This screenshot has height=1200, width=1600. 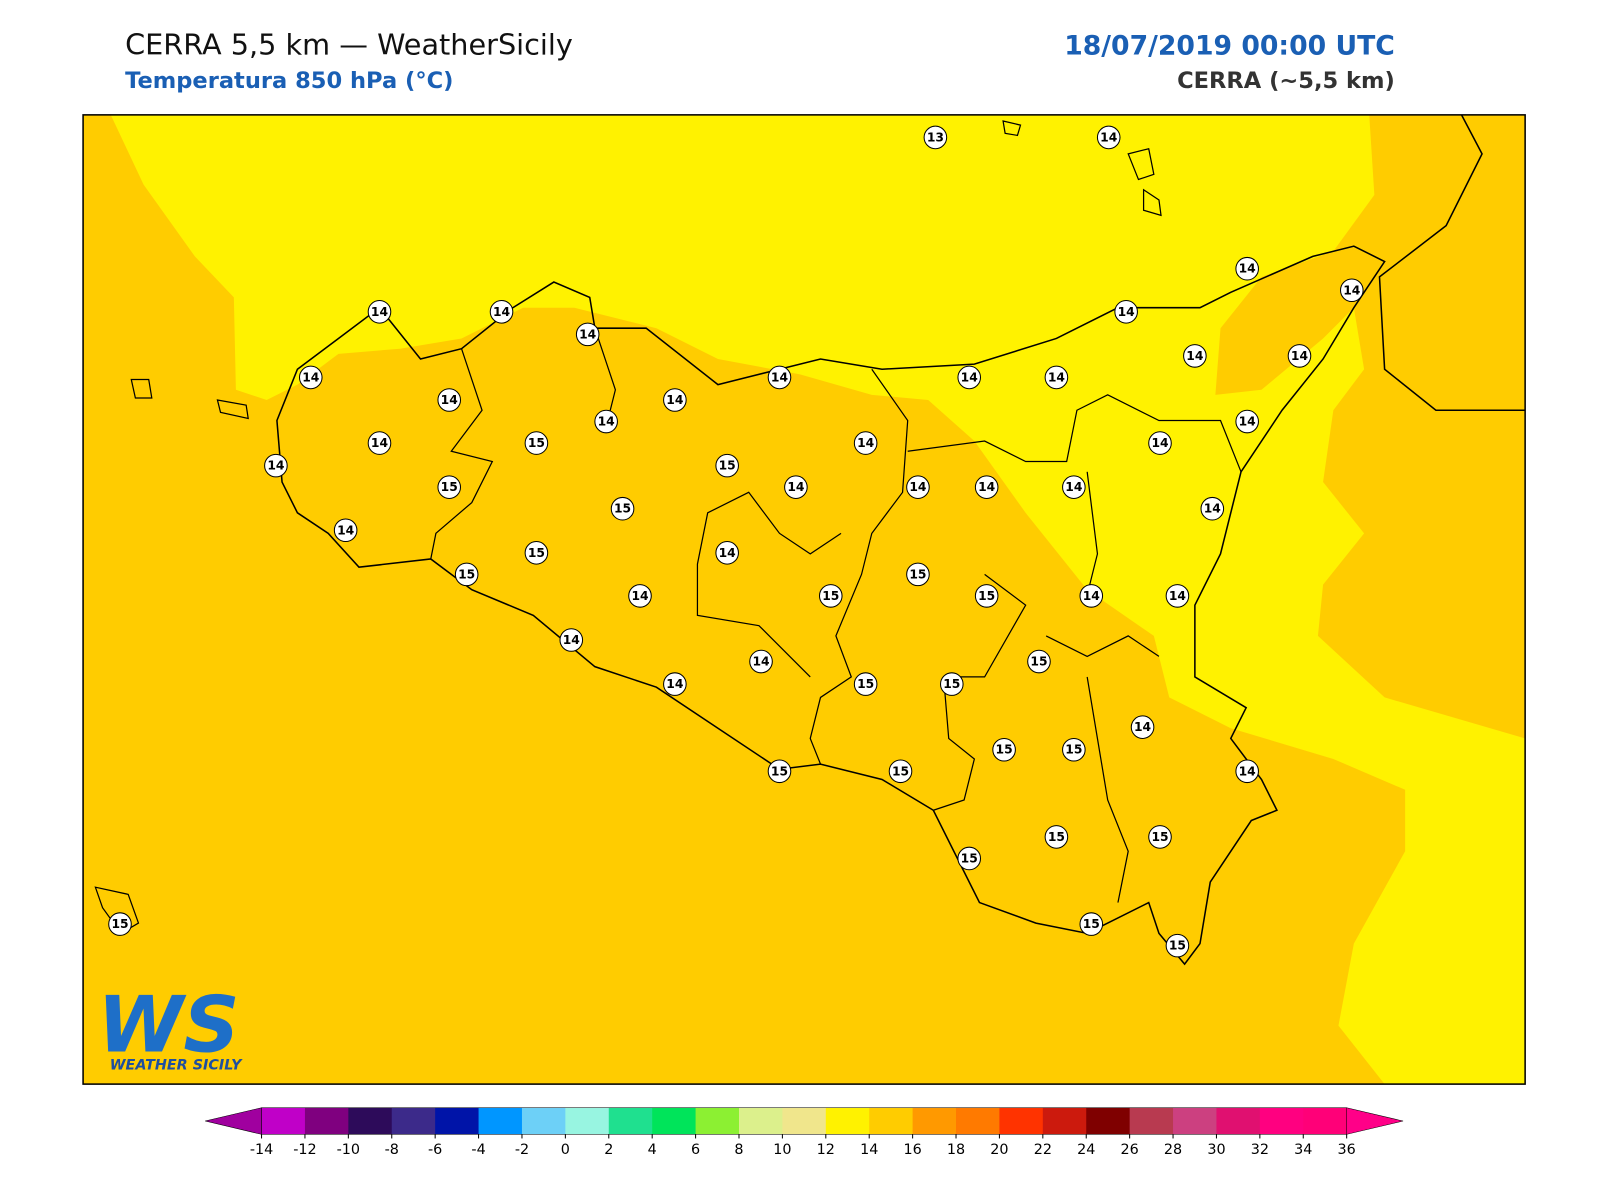 I want to click on colorbar-tick-label: 6, so click(x=695, y=1150).